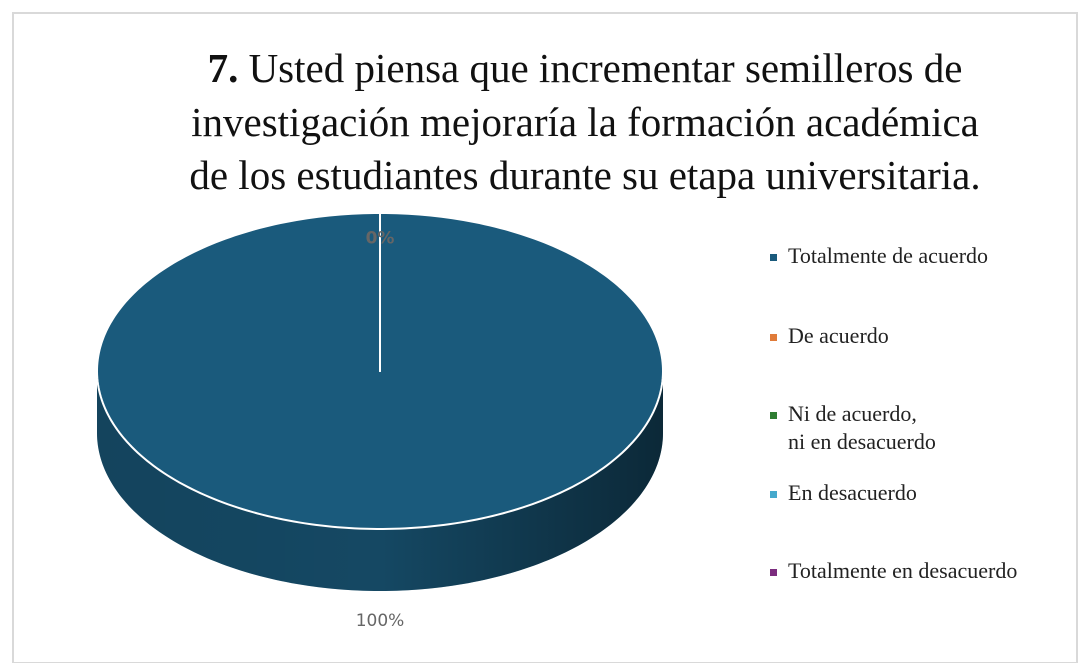 This screenshot has height=663, width=1091. What do you see at coordinates (903, 570) in the screenshot?
I see `legend-label: Totalmente en desacuerdo` at bounding box center [903, 570].